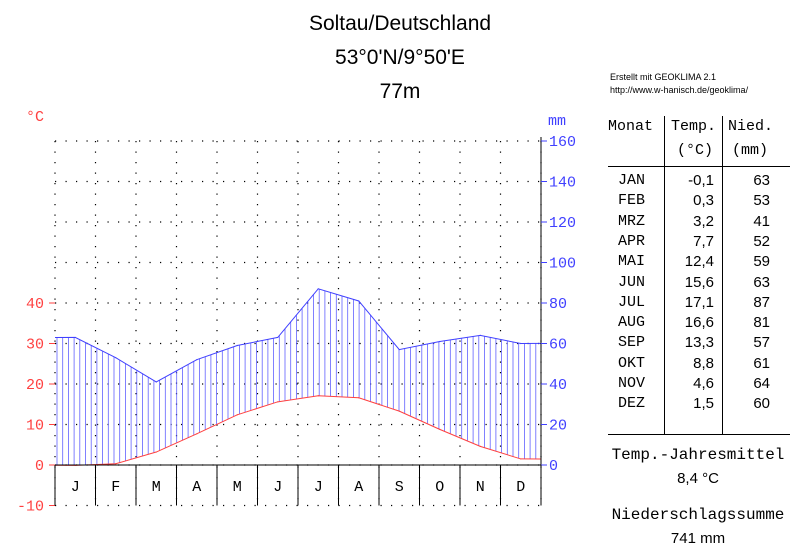  Describe the element at coordinates (557, 121) in the screenshot. I see `right-axis-unit: mm` at that location.